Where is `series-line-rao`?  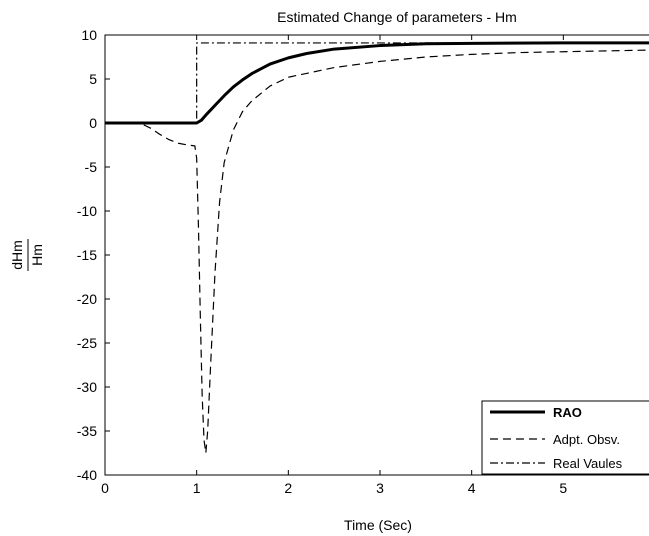
series-line-rao is located at coordinates (377, 83).